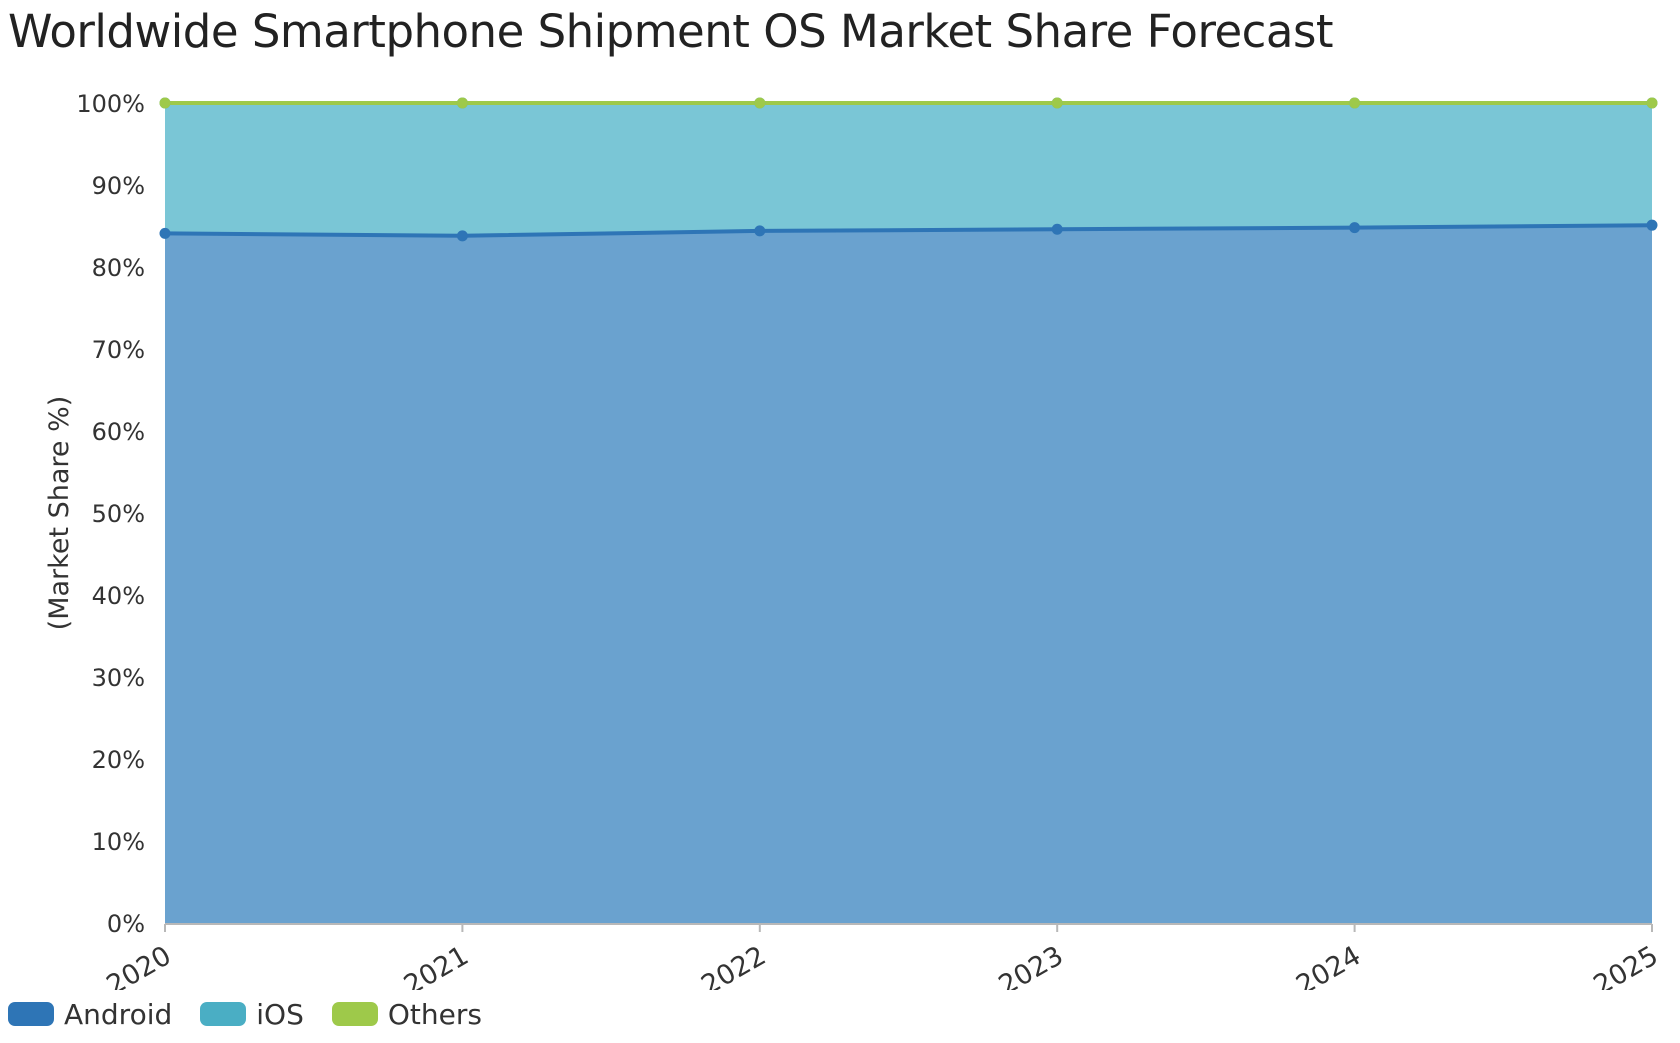 The image size is (1680, 1043). I want to click on point-android-2024, so click(1355, 228).